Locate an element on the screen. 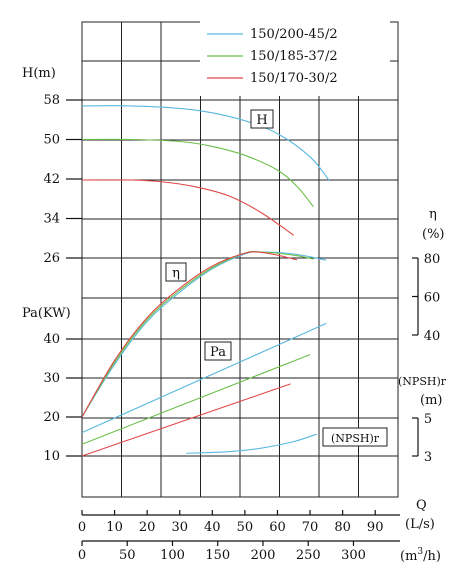  y-npsh-unit: (m) is located at coordinates (431, 400).